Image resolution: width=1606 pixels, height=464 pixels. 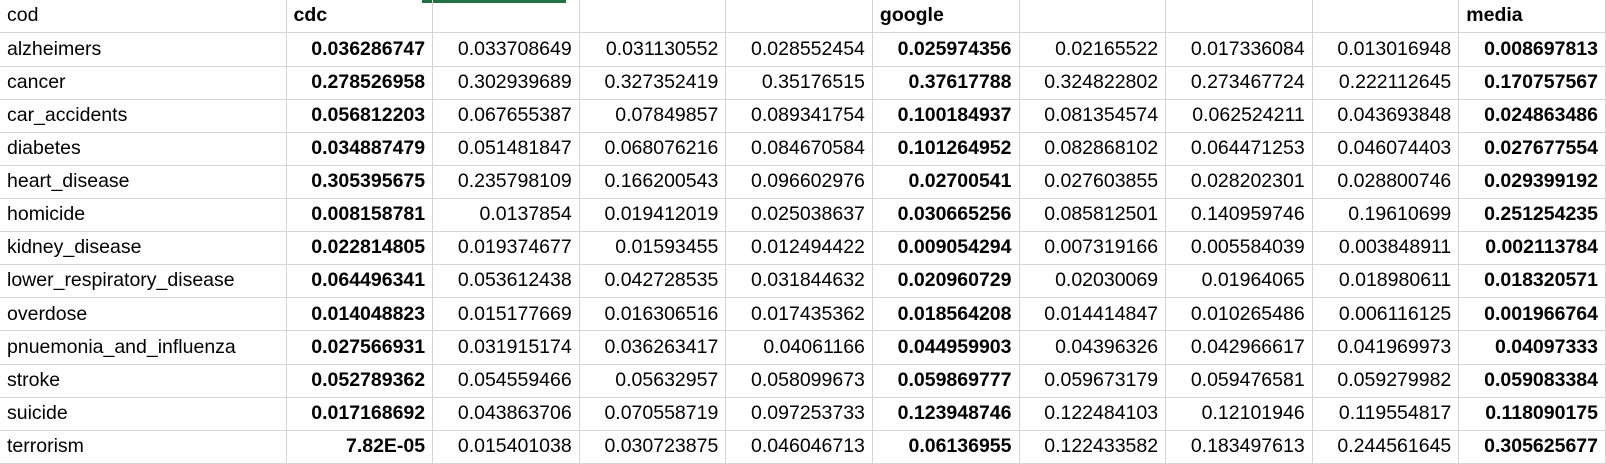 What do you see at coordinates (1532, 314) in the screenshot?
I see `value-cell: 0.001966764` at bounding box center [1532, 314].